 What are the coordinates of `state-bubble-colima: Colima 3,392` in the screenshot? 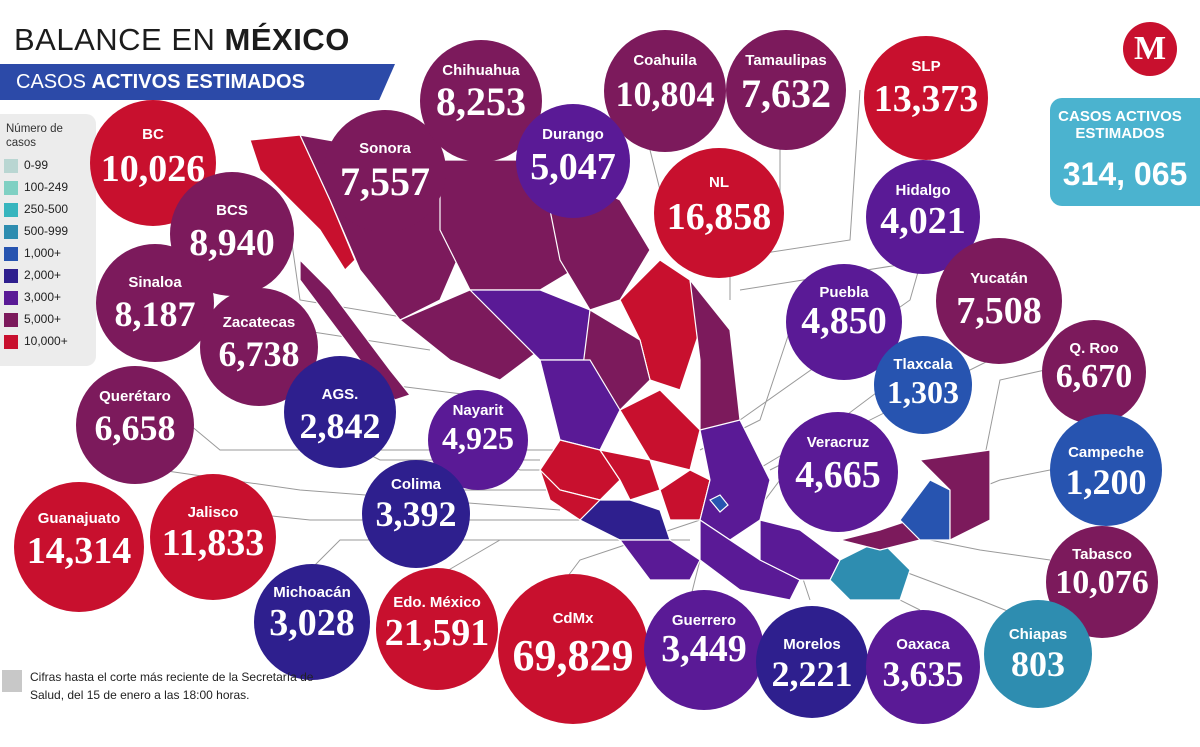 It's located at (416, 514).